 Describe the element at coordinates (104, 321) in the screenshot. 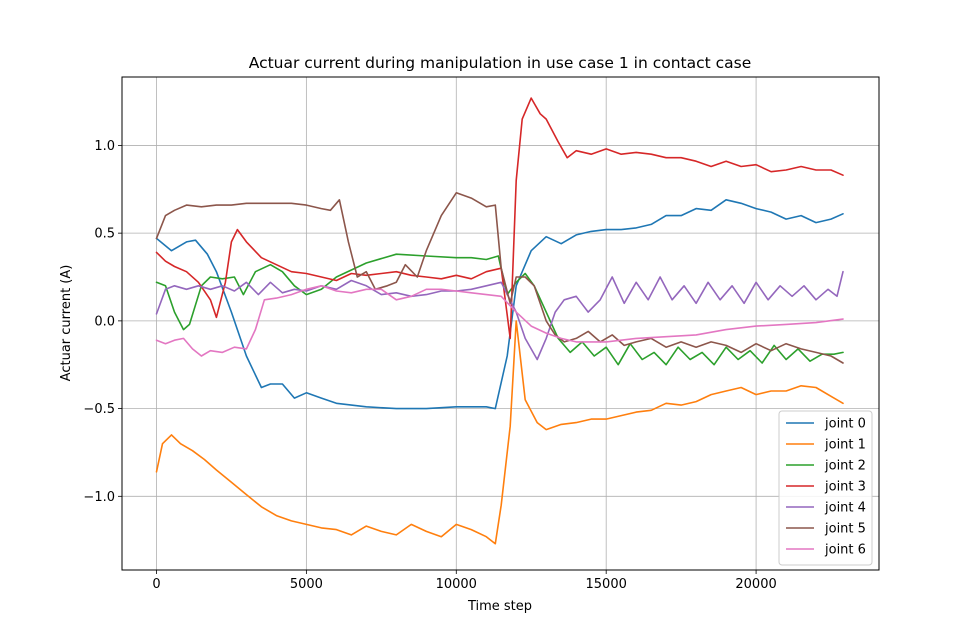

I see `y-tick-label: 0.0` at that location.